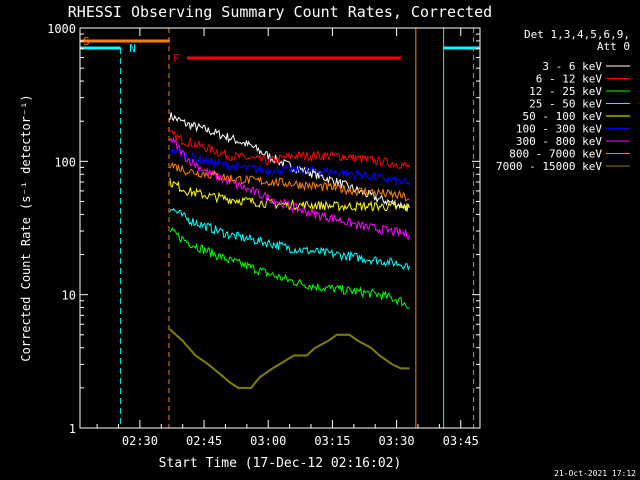 The image size is (640, 480). I want to click on x-tick-label-3: 03:15, so click(332, 441).